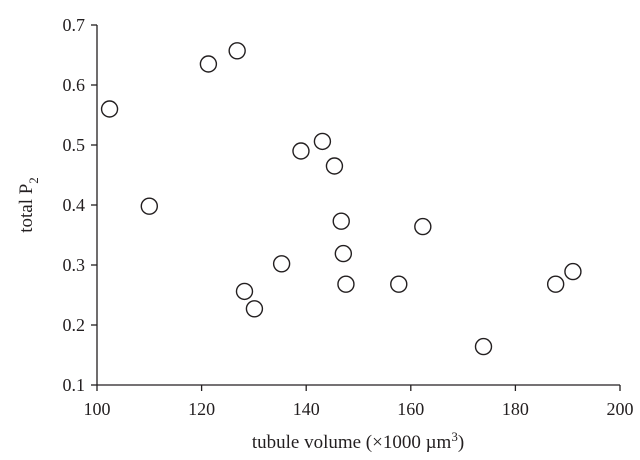 This screenshot has height=460, width=640. What do you see at coordinates (201, 409) in the screenshot?
I see `x-tick-label-1: 120` at bounding box center [201, 409].